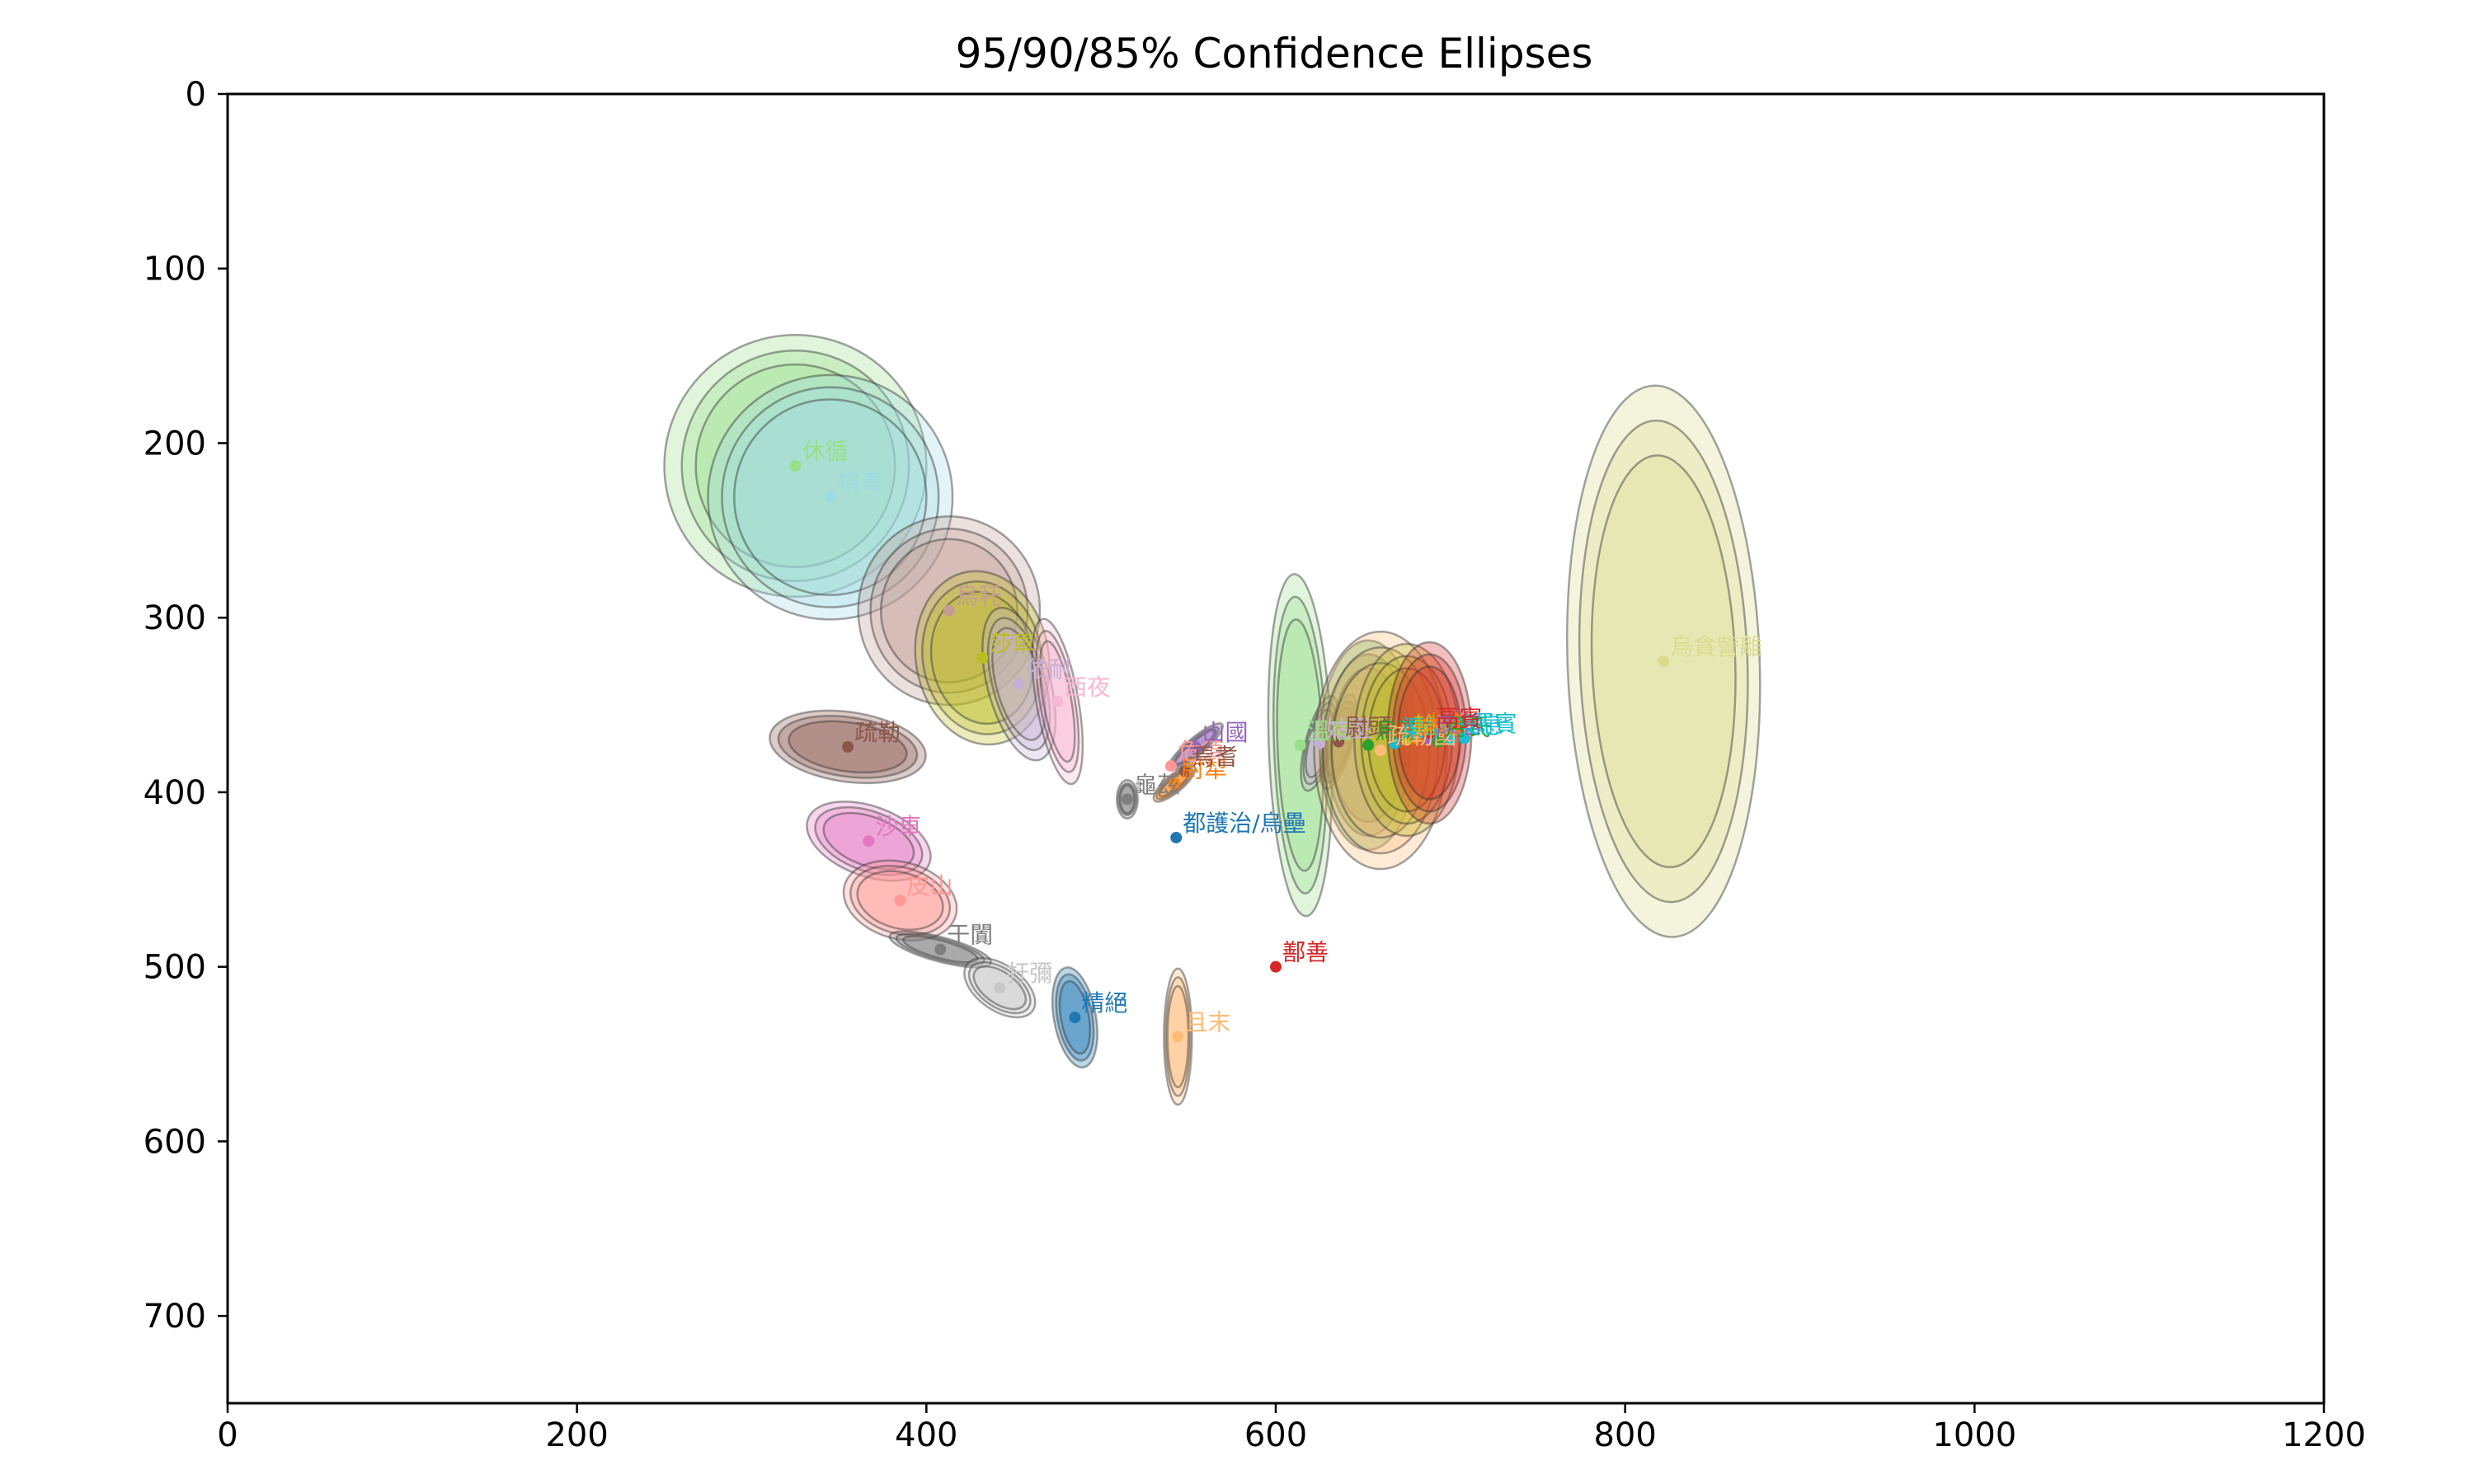  I want to click on x-tick-label: 400, so click(926, 1435).